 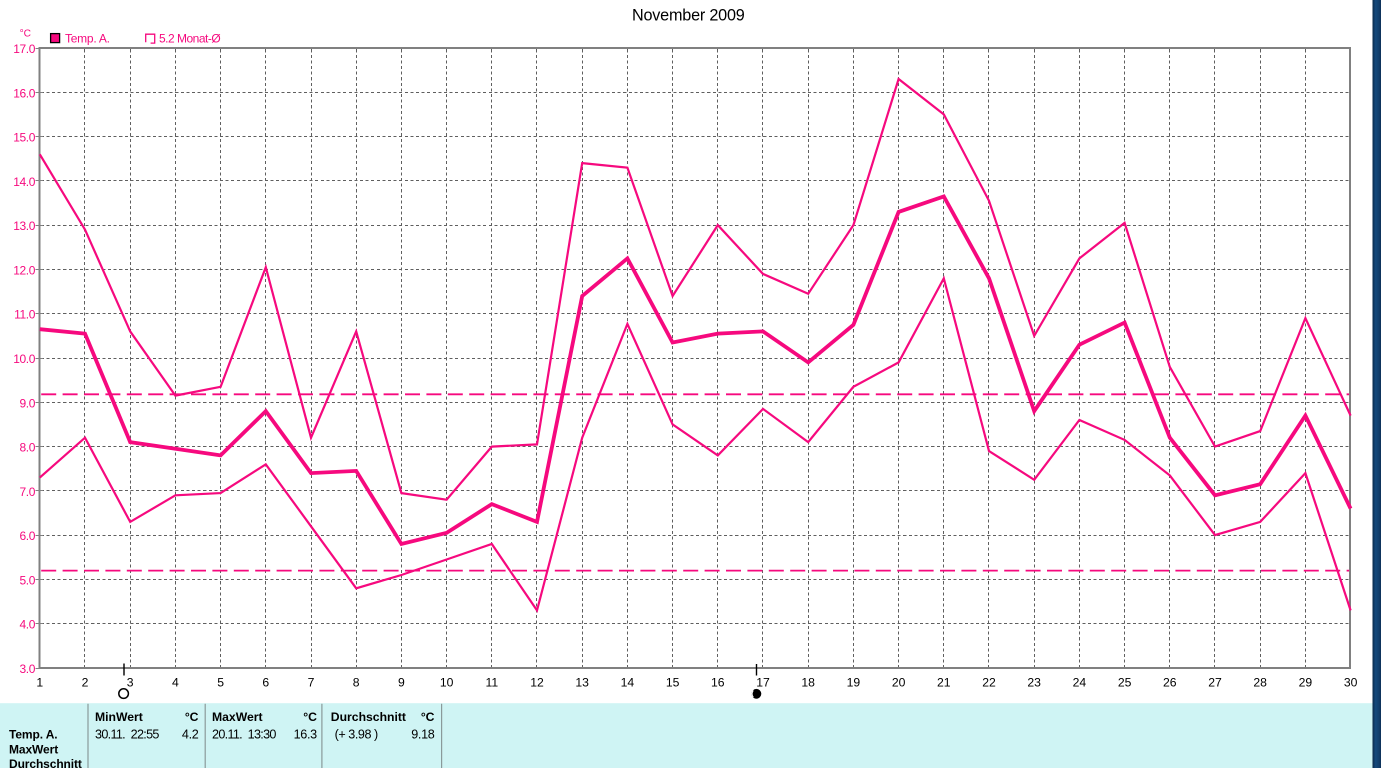 What do you see at coordinates (25, 315) in the screenshot?
I see `svg-text: 11.0` at bounding box center [25, 315].